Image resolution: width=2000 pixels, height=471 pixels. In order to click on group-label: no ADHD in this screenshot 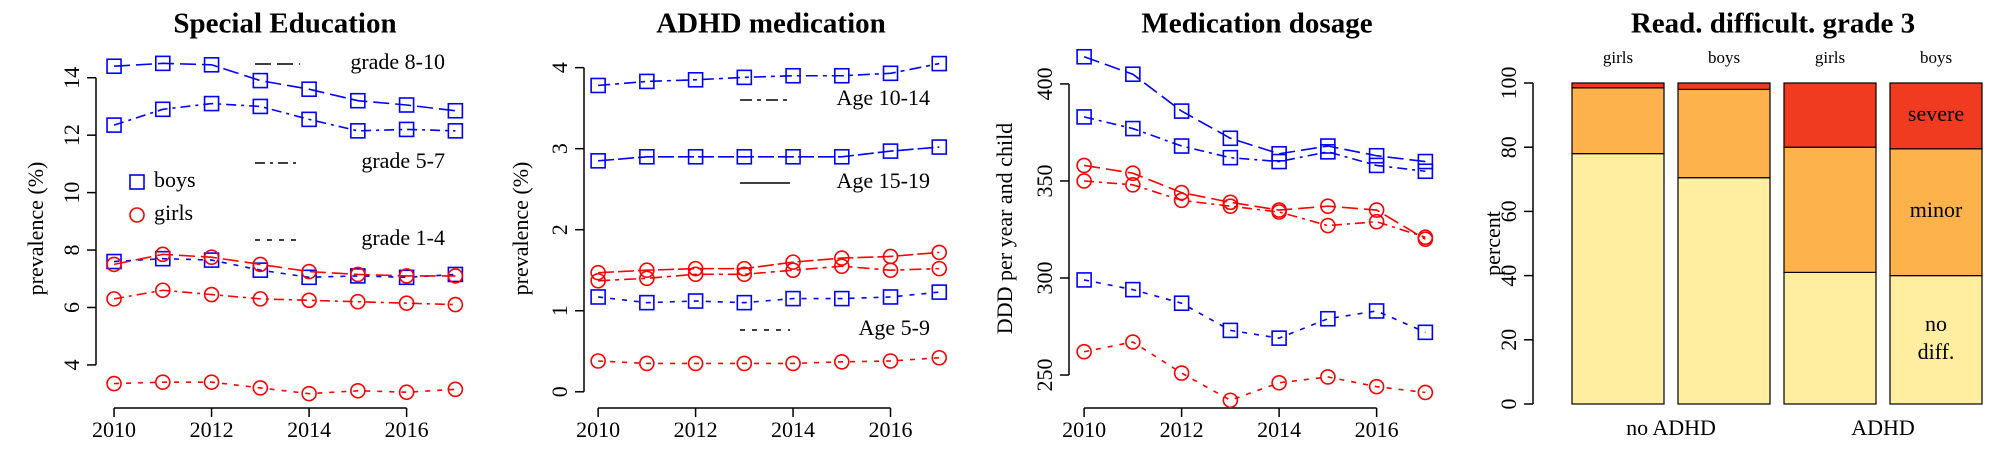, I will do `click(1671, 427)`.